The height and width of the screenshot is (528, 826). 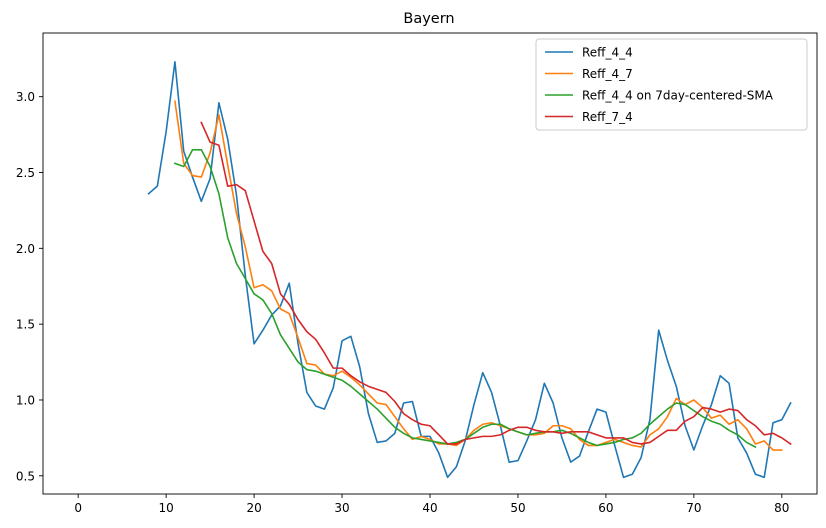 What do you see at coordinates (678, 96) in the screenshot?
I see `legend-label-3: Reff_4_4 on 7day-centered-SMA` at bounding box center [678, 96].